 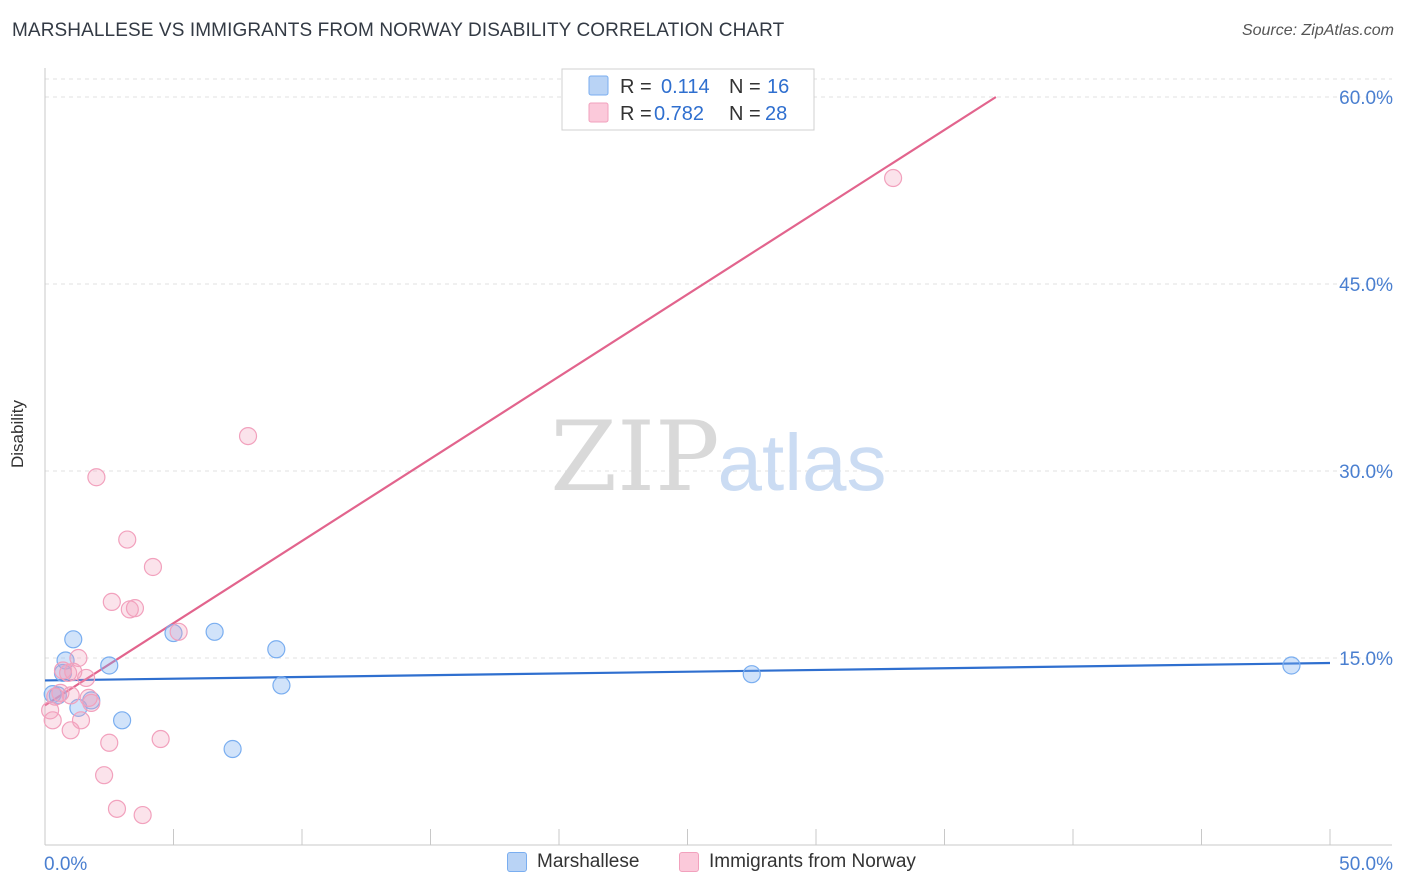 I want to click on legend-n-label-2: N =, so click(x=745, y=114).